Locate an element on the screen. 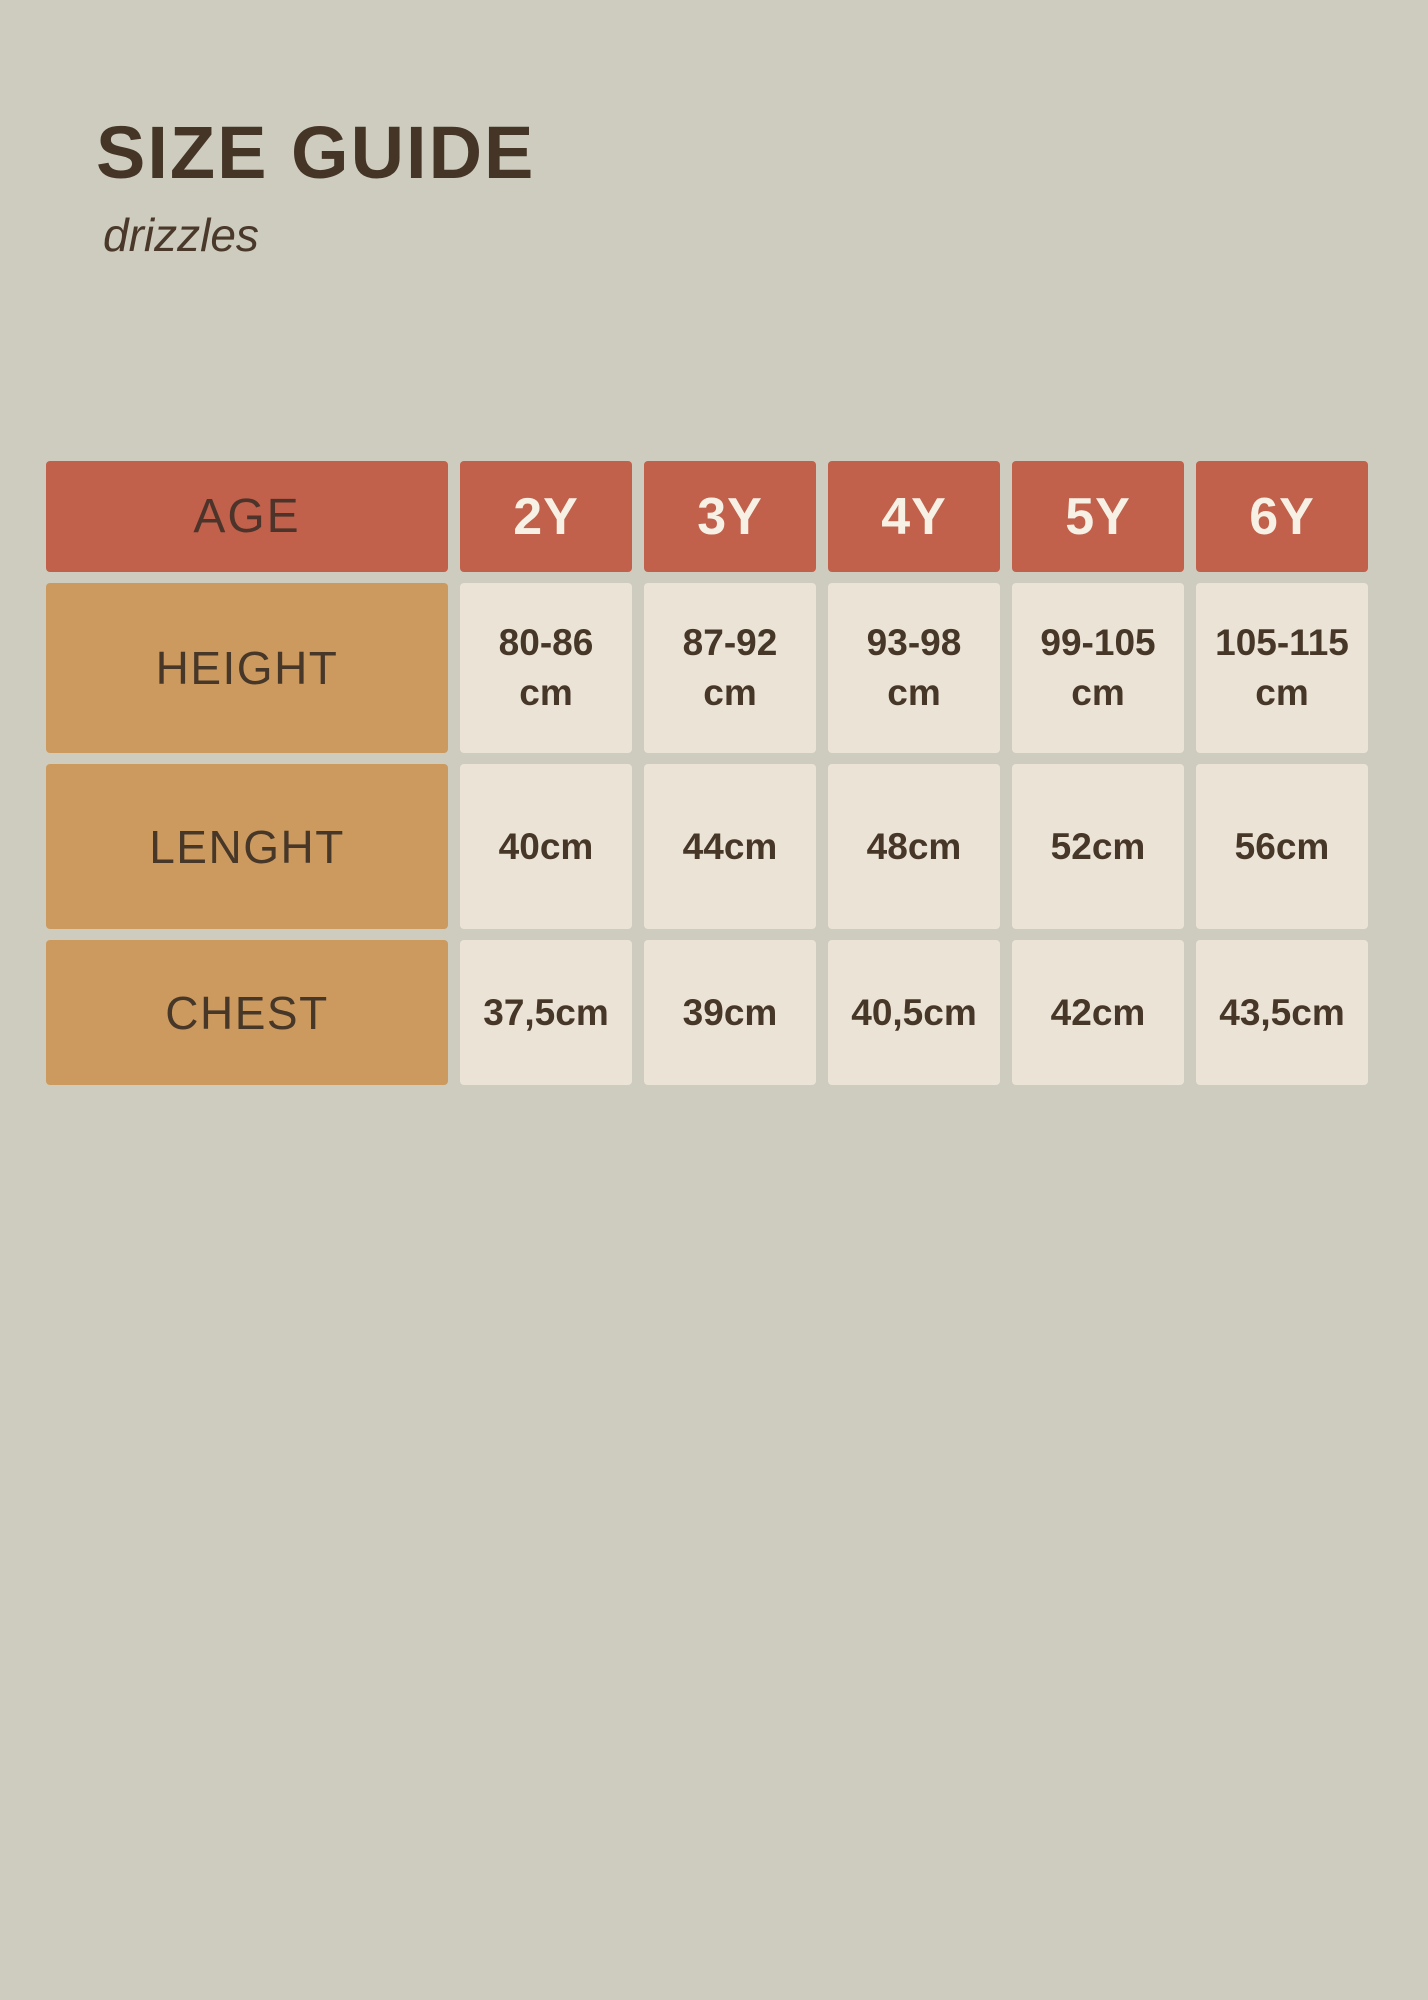 This screenshot has width=1428, height=2000. year-header-cell-6y: 6Y is located at coordinates (1282, 516).